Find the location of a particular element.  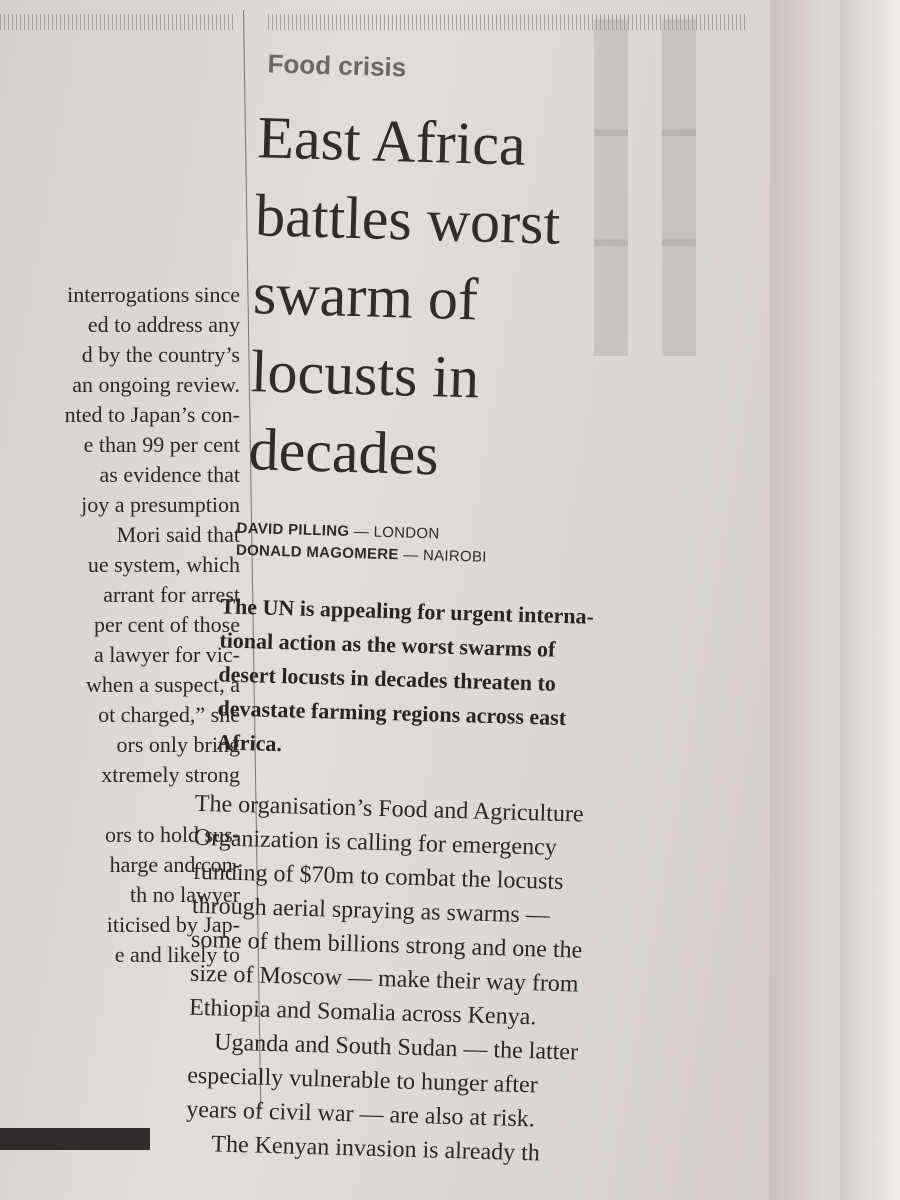

text-line: nted to Japan’s con- is located at coordinates (152, 414).